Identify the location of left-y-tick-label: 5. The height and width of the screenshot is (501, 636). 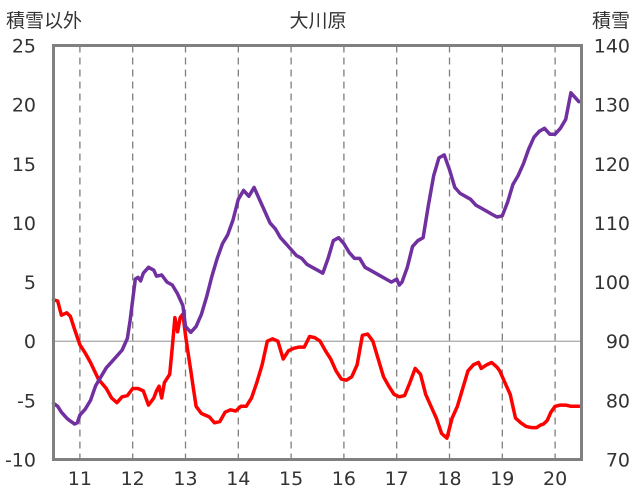
(30, 283).